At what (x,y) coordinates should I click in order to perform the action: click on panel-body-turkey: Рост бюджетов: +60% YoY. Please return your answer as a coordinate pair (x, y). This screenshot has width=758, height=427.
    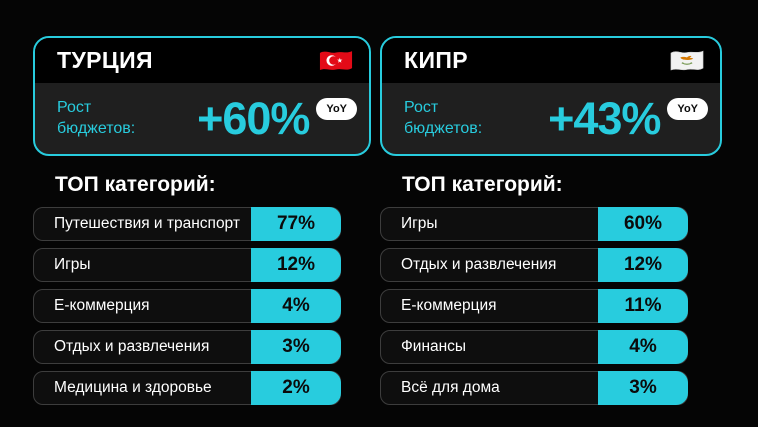
    Looking at the image, I should click on (202, 118).